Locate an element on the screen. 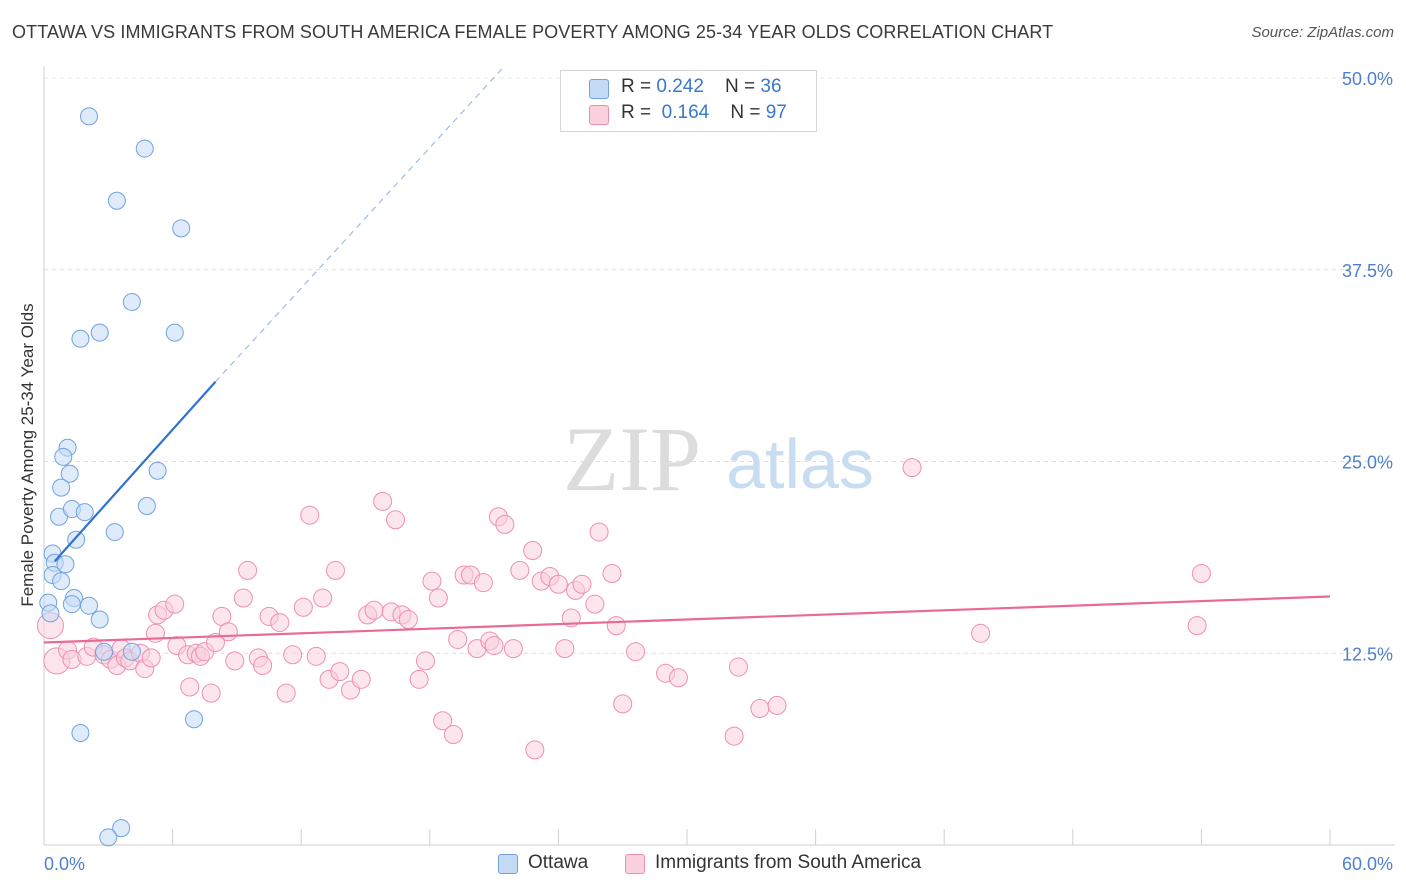 Image resolution: width=1406 pixels, height=892 pixels. bottom-legend-swatch-ottawa is located at coordinates (508, 864).